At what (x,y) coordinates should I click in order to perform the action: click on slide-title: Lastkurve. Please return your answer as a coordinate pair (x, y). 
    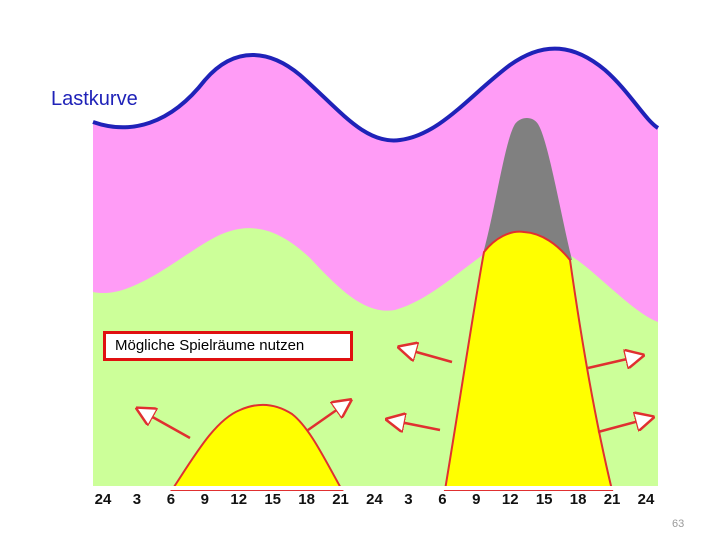
    Looking at the image, I should click on (94, 99).